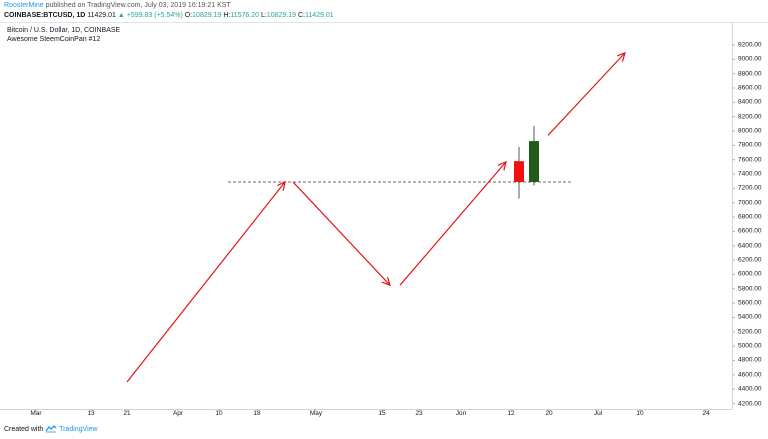 The height and width of the screenshot is (439, 768). What do you see at coordinates (45, 15) in the screenshot?
I see `symbol-interval: COINBASE:BTCUSD, 1D` at bounding box center [45, 15].